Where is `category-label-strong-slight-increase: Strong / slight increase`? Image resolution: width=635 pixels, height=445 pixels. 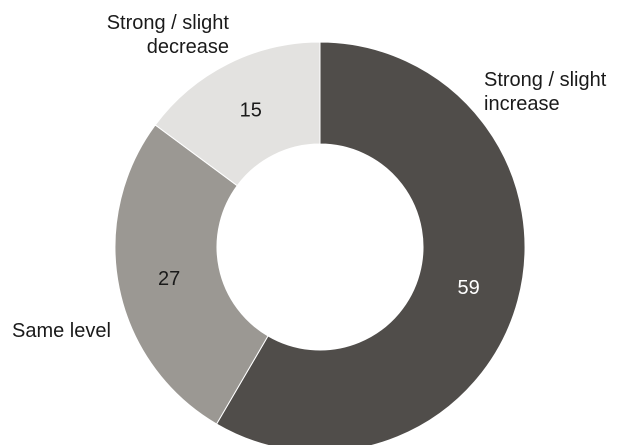
category-label-strong-slight-increase: Strong / slight increase is located at coordinates (545, 92).